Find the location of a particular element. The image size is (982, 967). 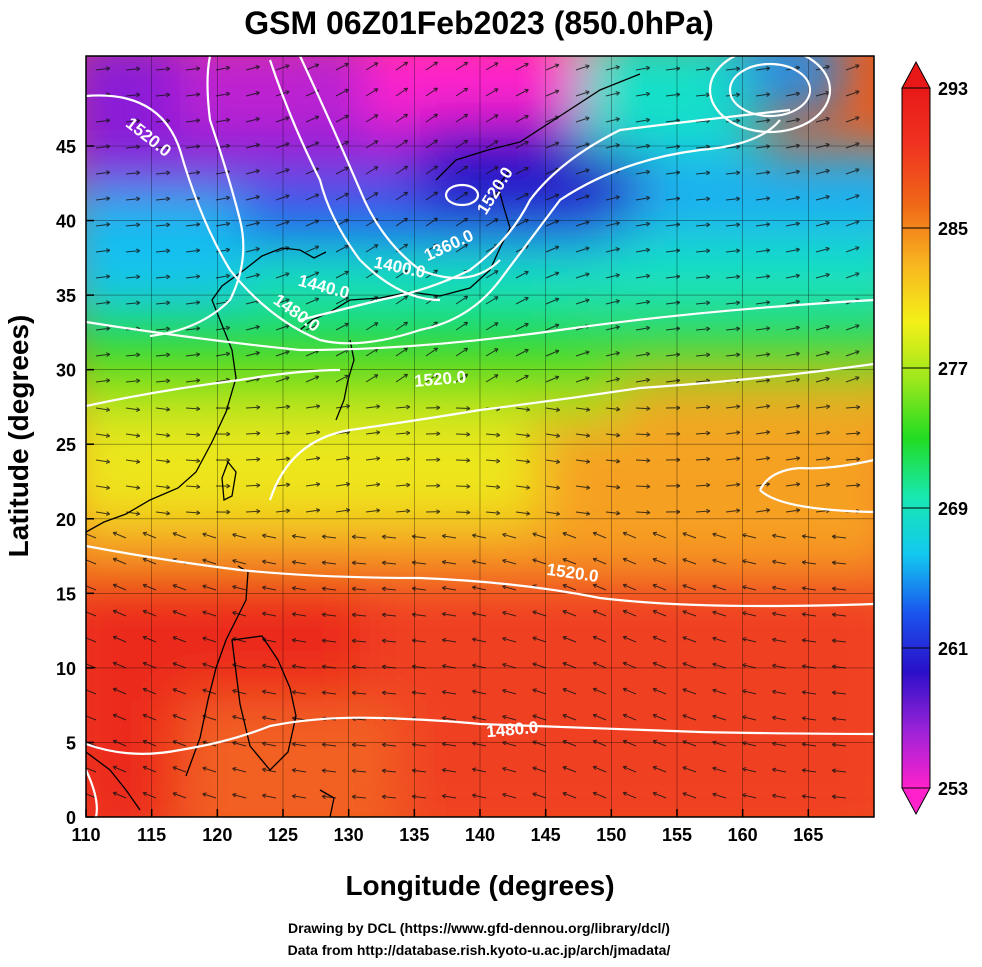

colorbar-bottom-arrow is located at coordinates (916, 801).